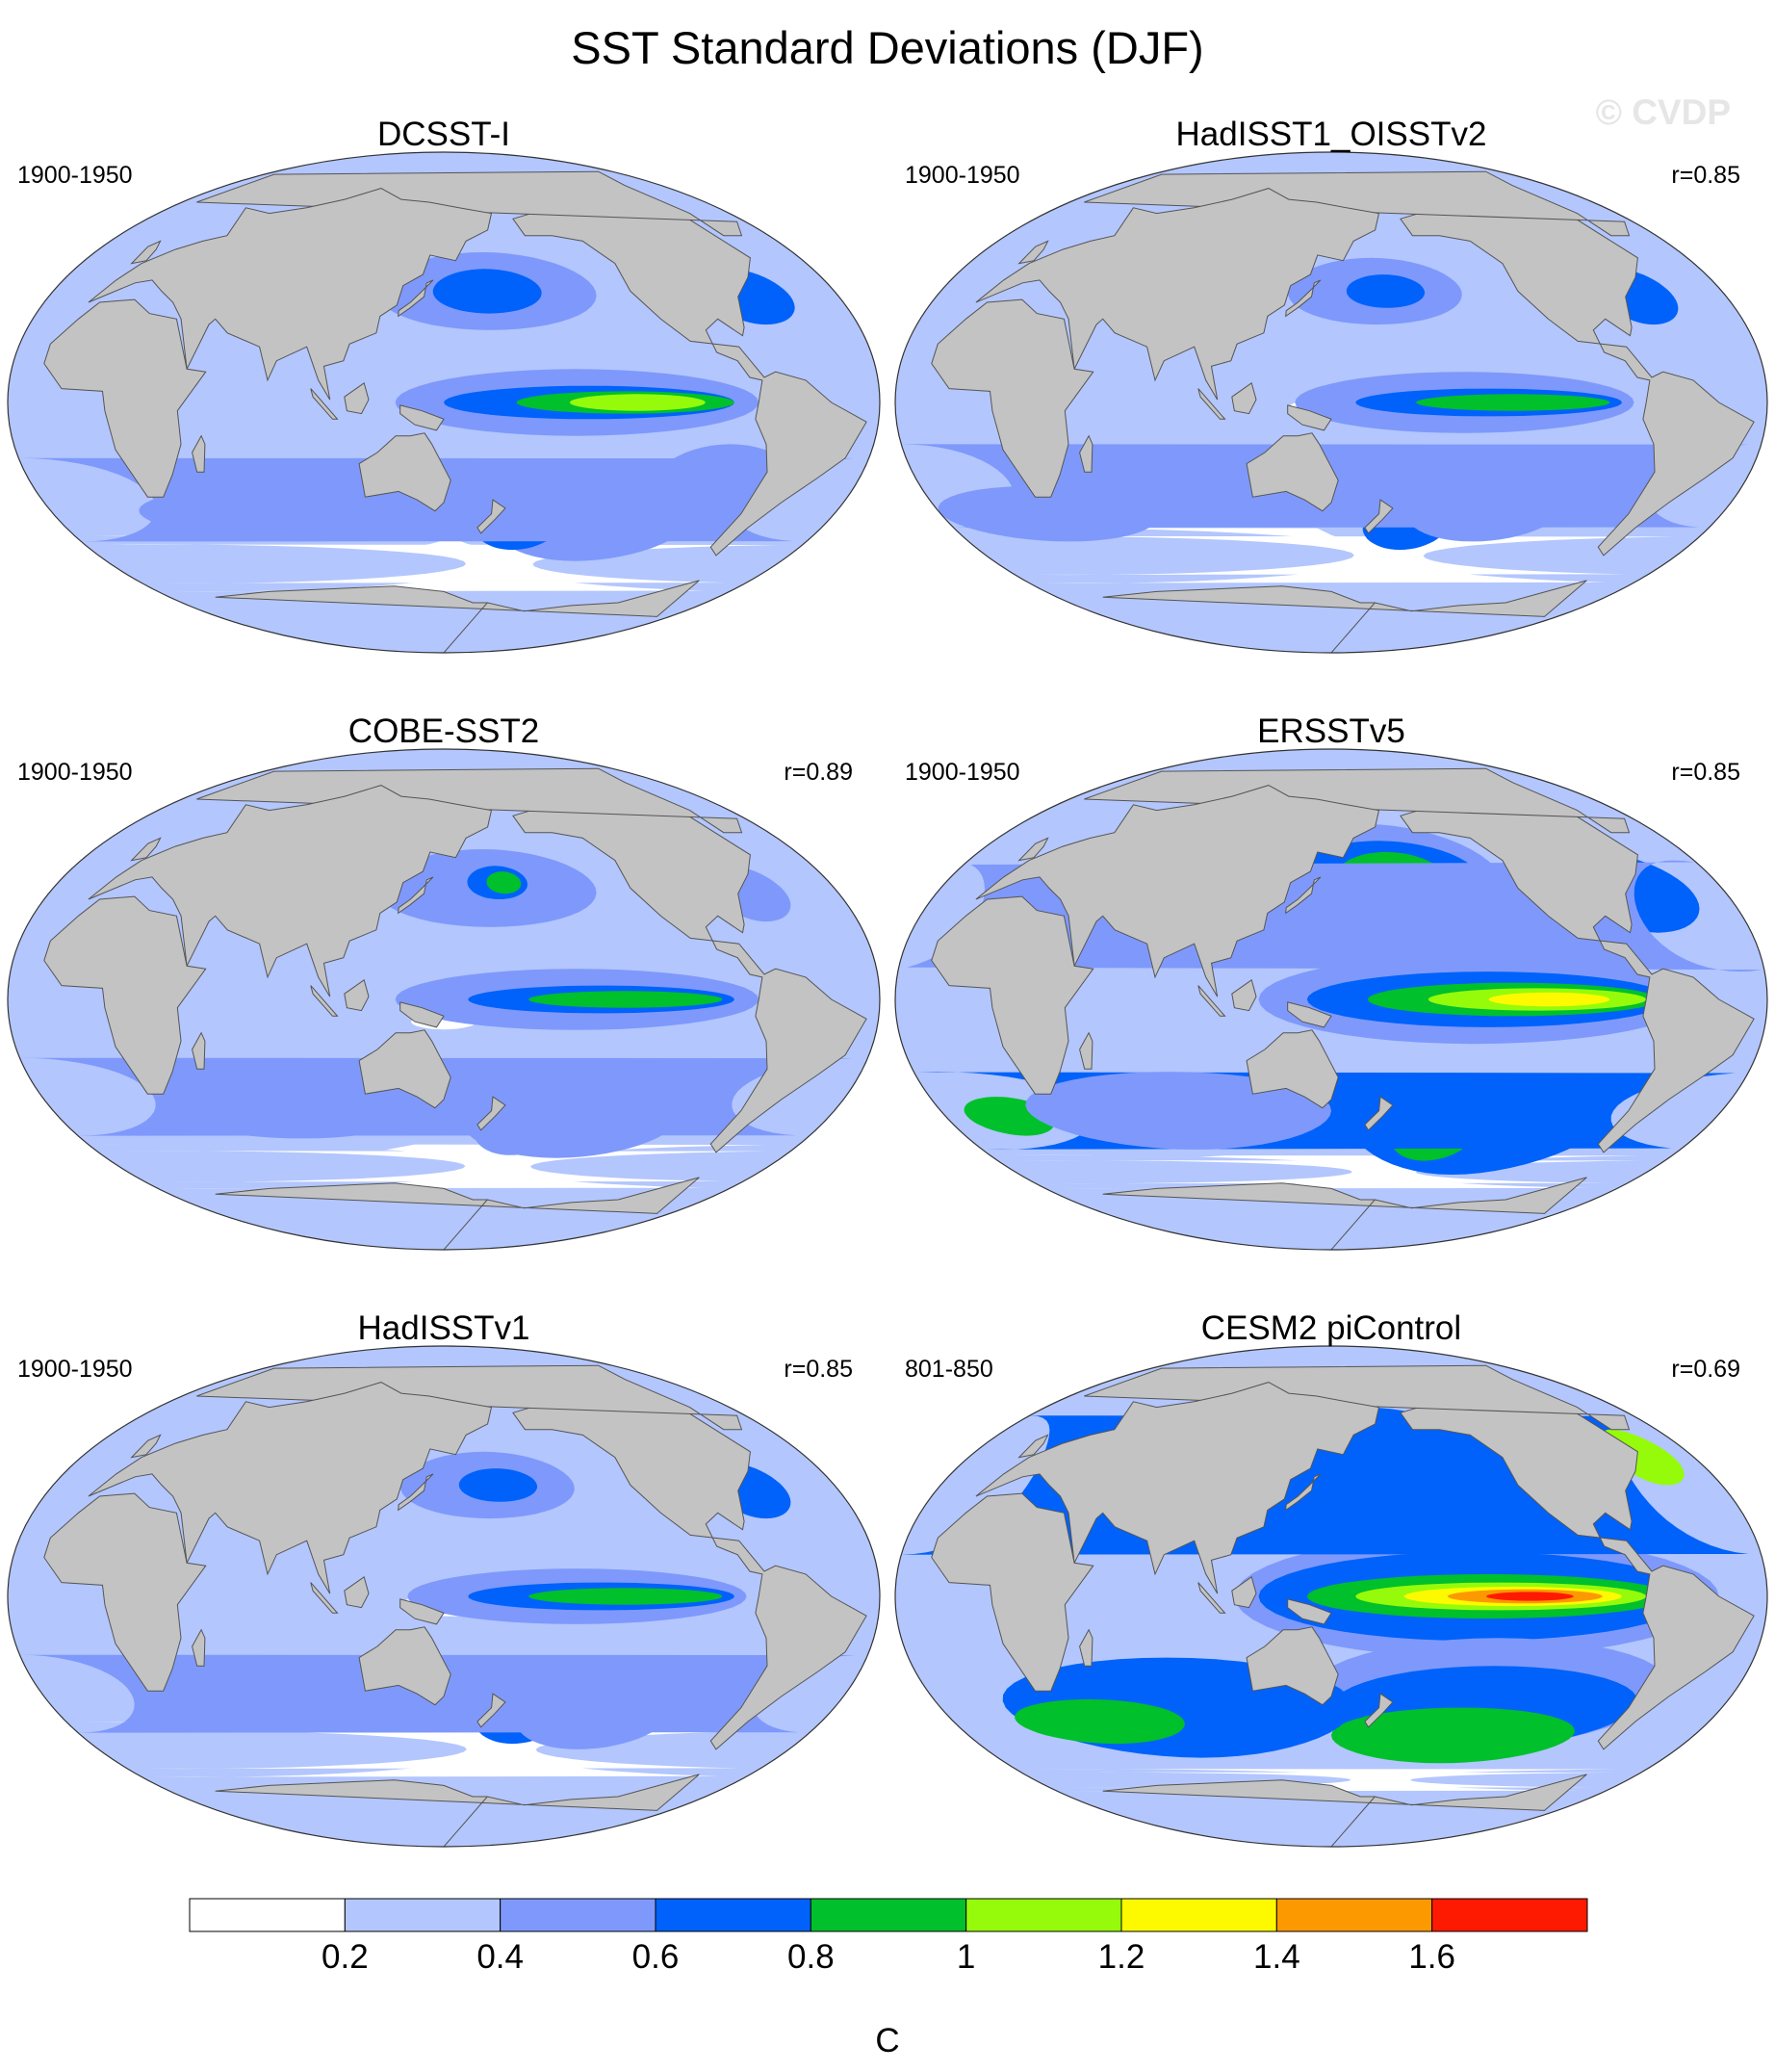  I want to click on panel-title: DCSST-I, so click(444, 134).